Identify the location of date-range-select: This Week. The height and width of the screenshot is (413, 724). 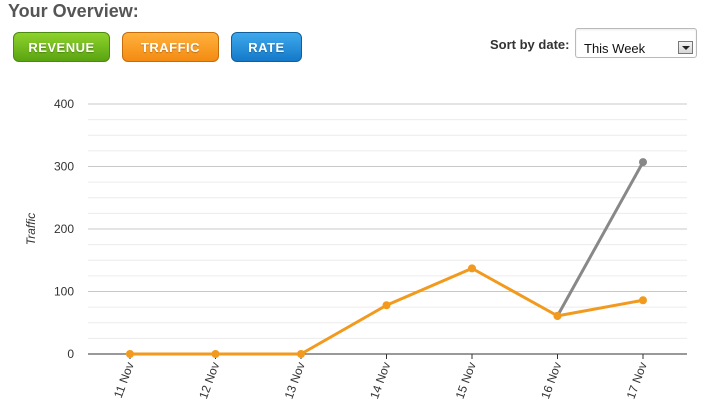
(636, 43).